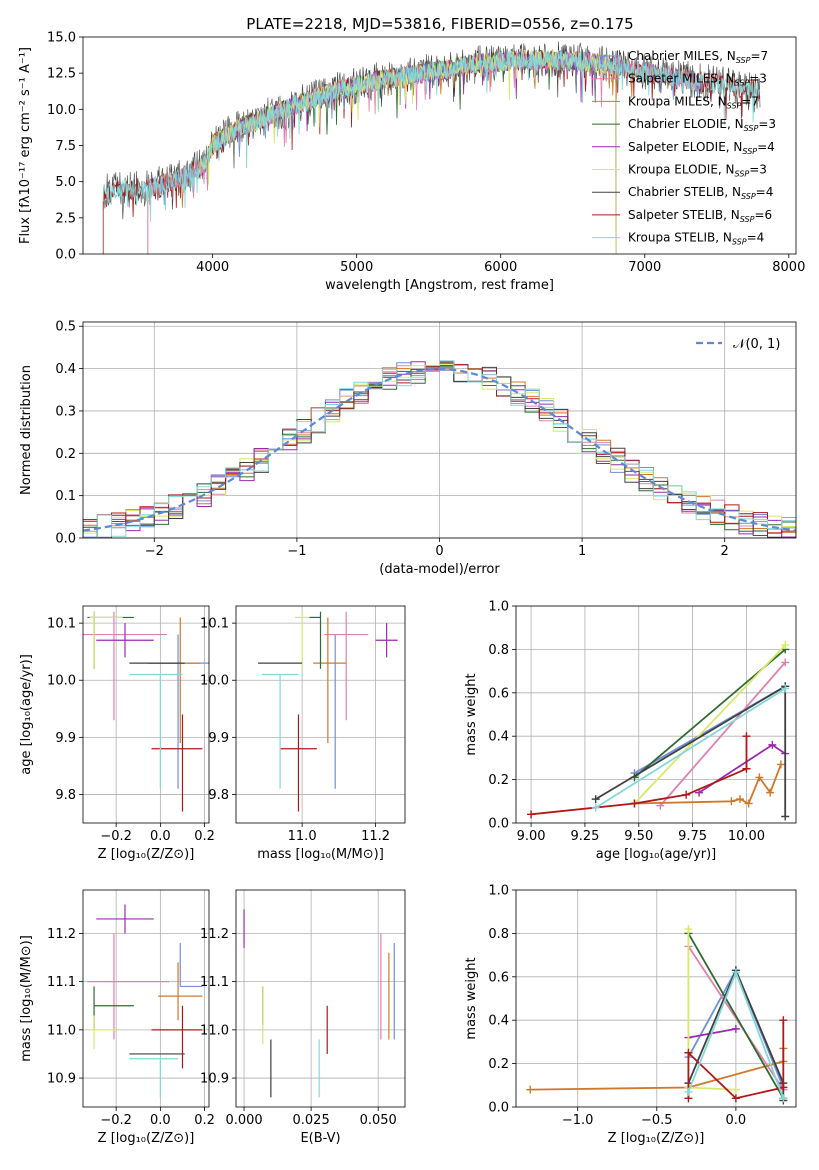 The image size is (819, 1170). Describe the element at coordinates (160, 836) in the screenshot. I see `x-tick-label: 0.0` at that location.